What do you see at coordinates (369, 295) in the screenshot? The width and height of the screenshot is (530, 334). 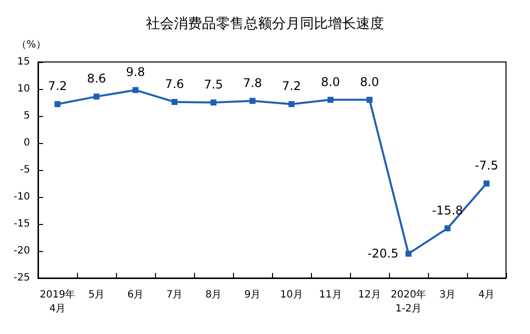 I see `x-tick-label: 12月` at bounding box center [369, 295].